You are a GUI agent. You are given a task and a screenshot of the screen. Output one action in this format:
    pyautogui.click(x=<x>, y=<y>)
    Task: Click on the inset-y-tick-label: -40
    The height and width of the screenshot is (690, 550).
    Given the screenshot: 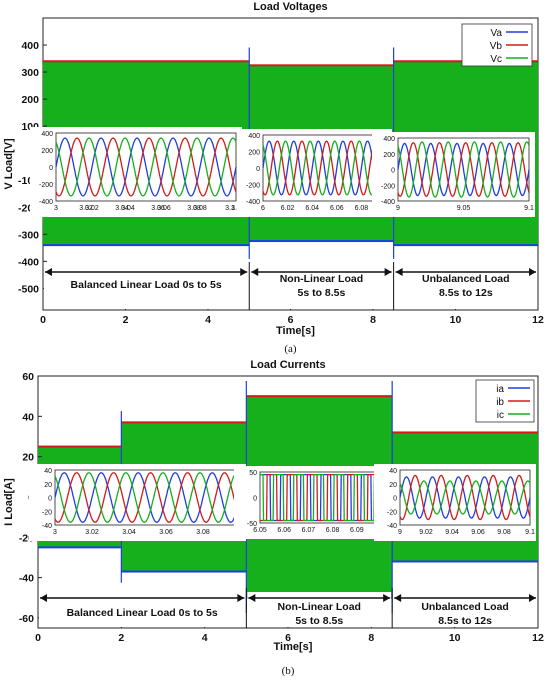 What is the action you would take?
    pyautogui.click(x=392, y=526)
    